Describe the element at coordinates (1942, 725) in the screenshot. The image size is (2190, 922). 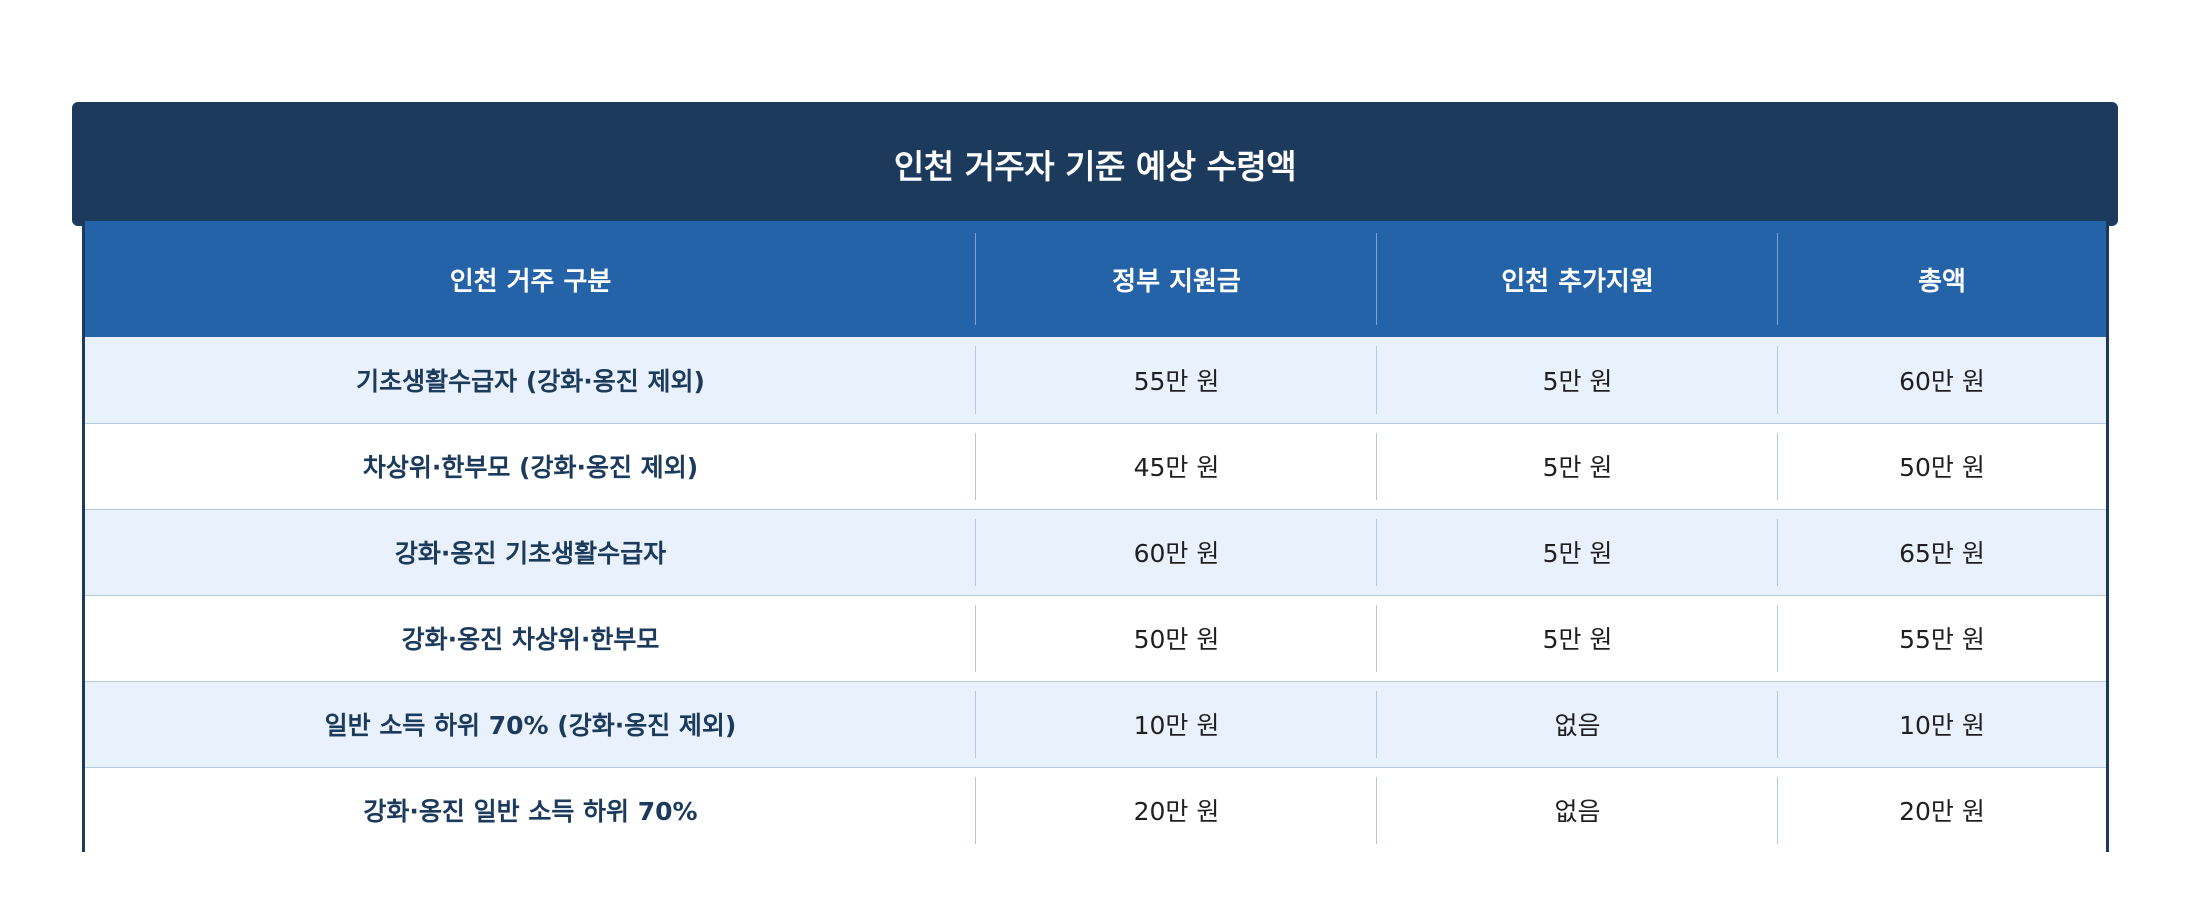
I see `row-total-amount: 10만 원` at that location.